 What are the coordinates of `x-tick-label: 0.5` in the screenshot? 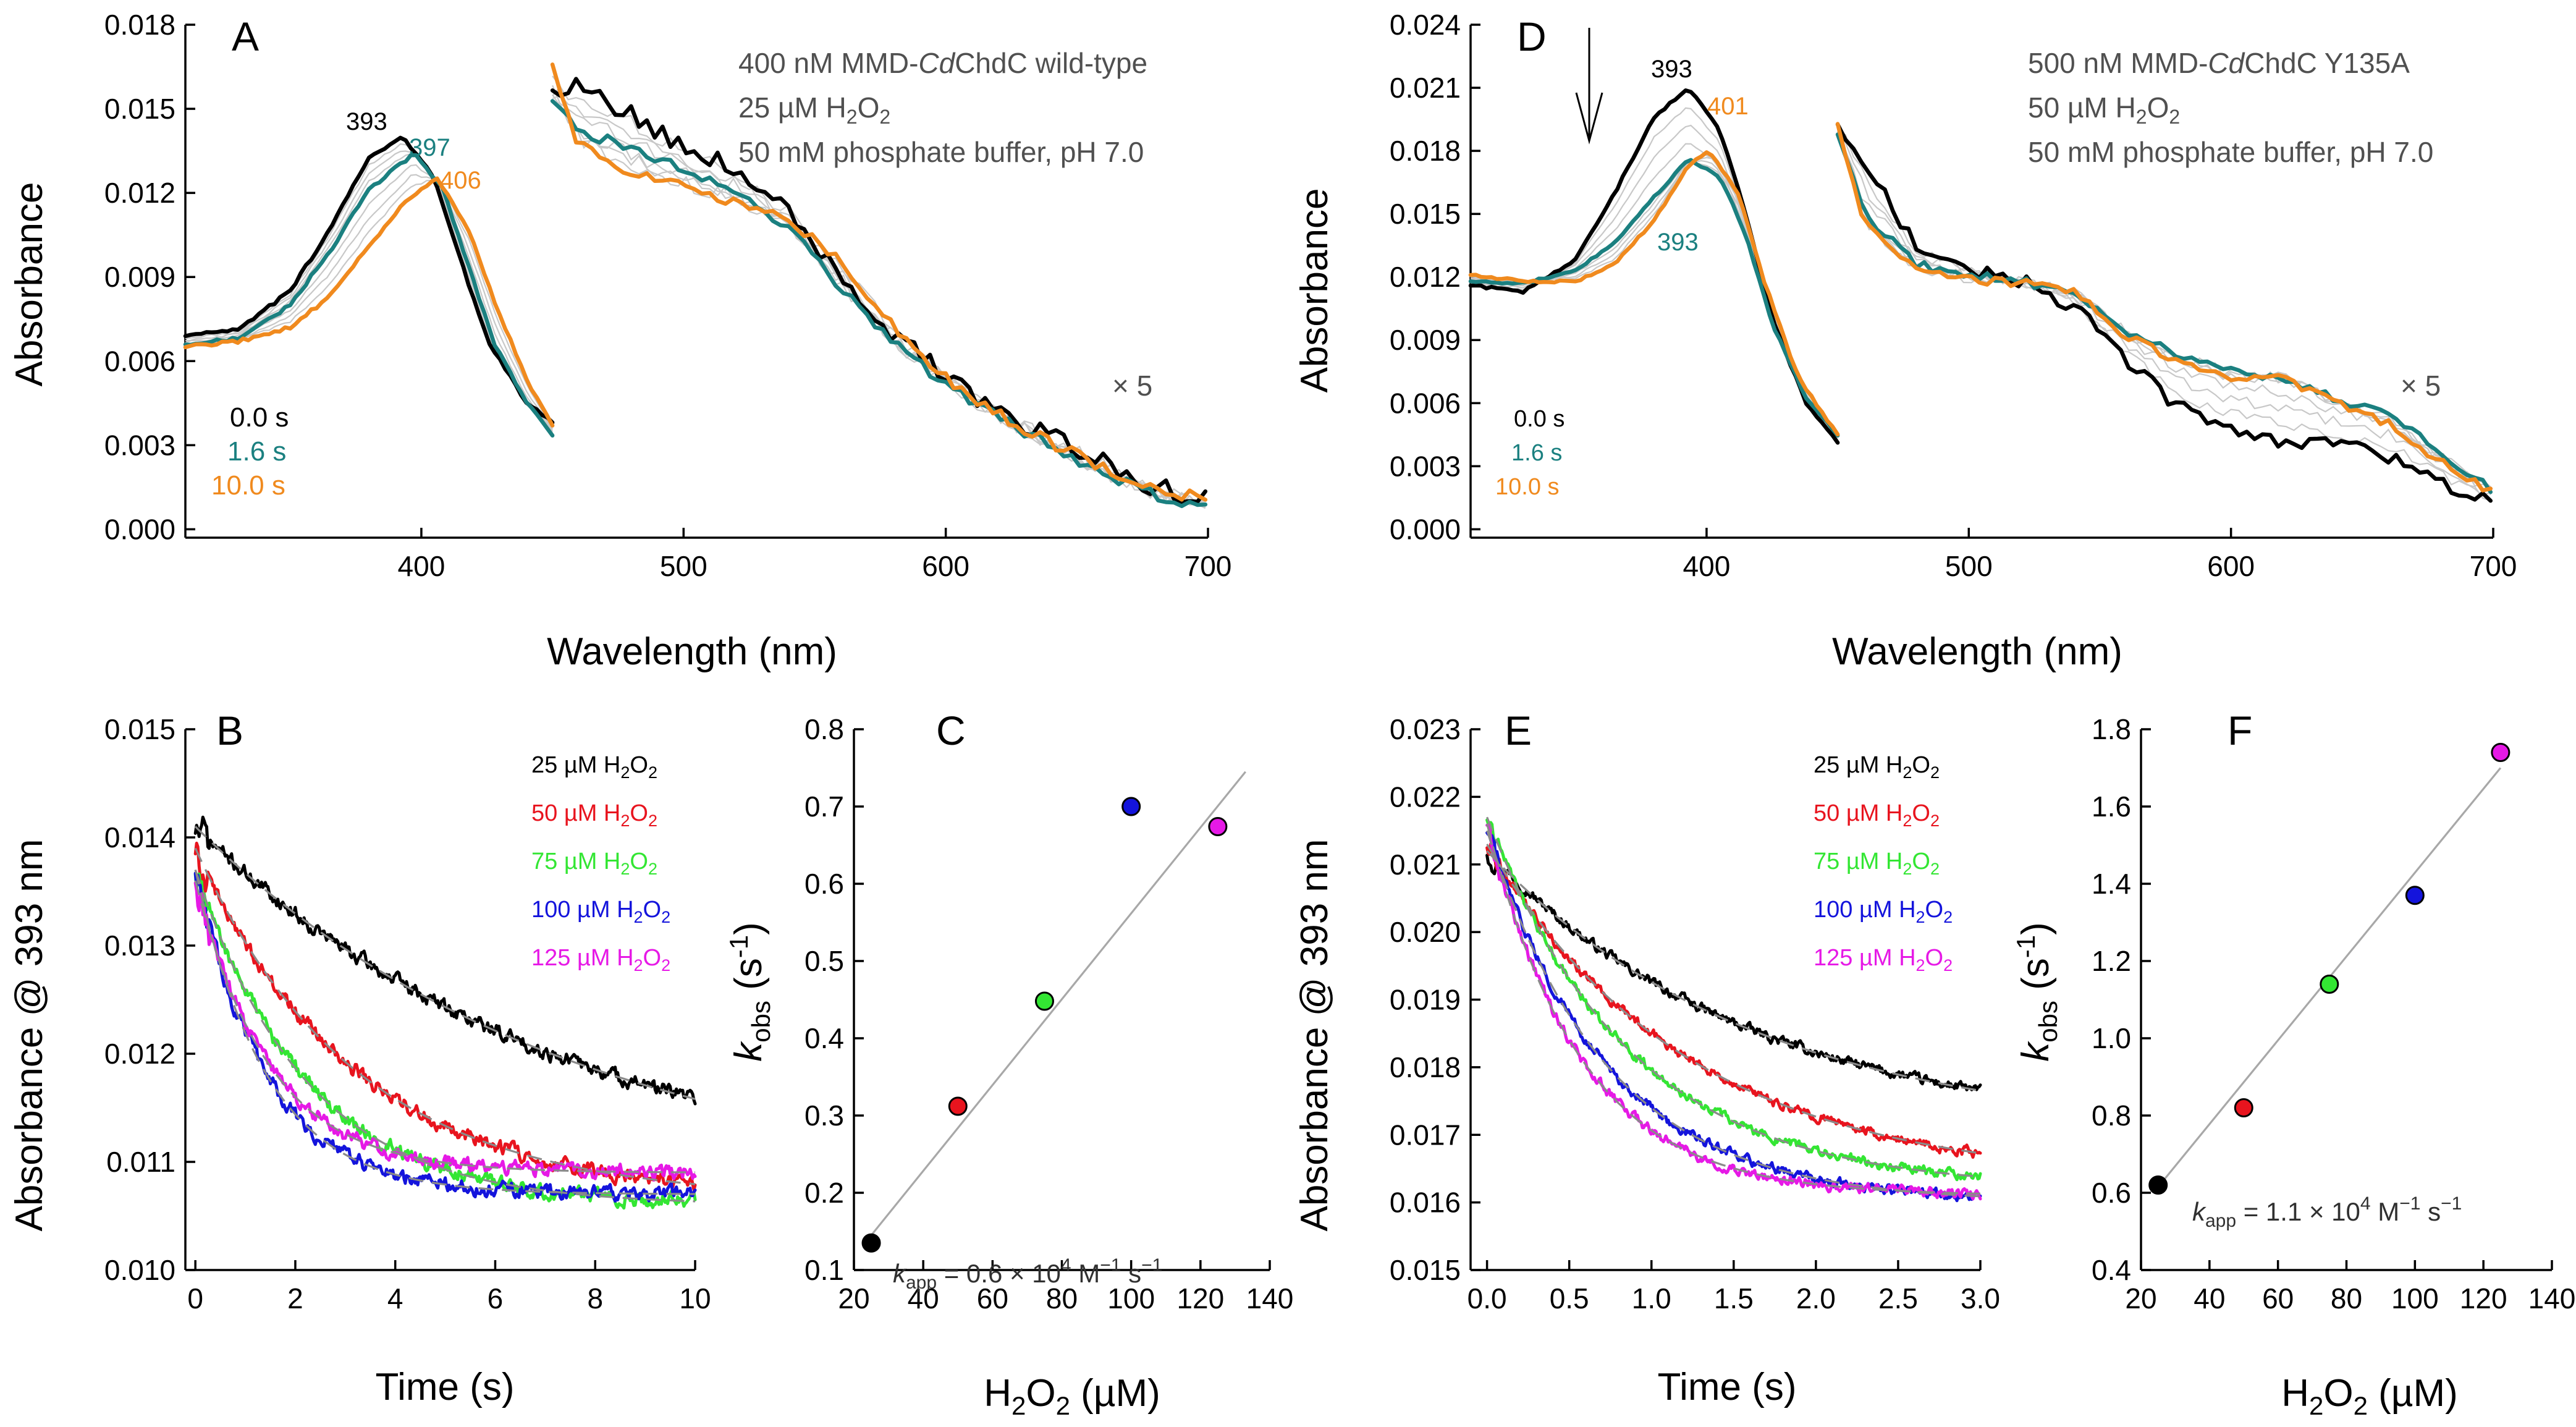 It's located at (1569, 1298).